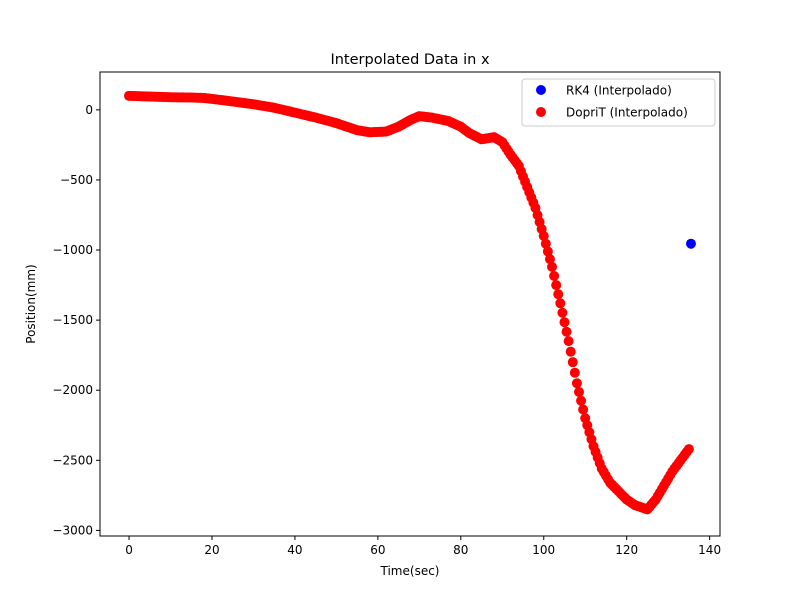  I want to click on legend-marker-rk4, so click(541, 90).